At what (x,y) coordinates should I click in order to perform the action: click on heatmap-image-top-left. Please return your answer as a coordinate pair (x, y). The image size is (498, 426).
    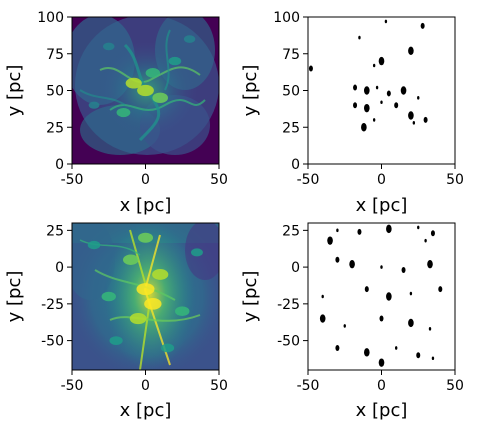
    Looking at the image, I should click on (145, 90).